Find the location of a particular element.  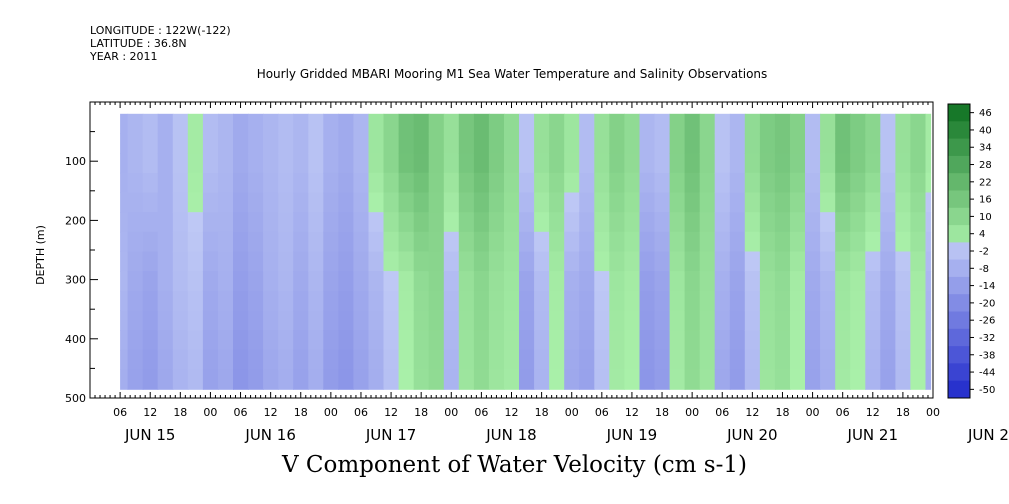

colorbar-label: 16 is located at coordinates (985, 200).